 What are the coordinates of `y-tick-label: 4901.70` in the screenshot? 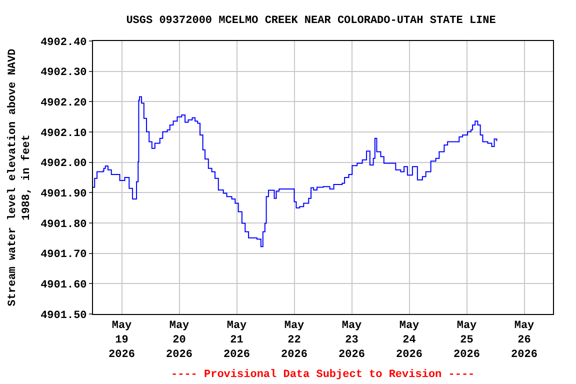 It's located at (63, 255).